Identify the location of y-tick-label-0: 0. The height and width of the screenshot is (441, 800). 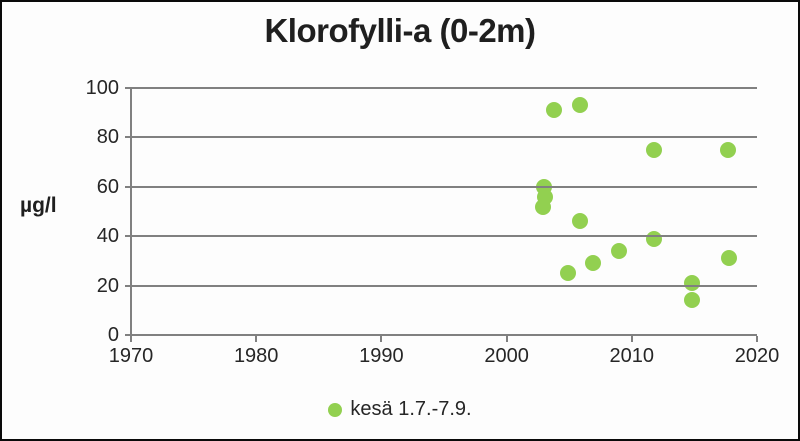
(113, 335).